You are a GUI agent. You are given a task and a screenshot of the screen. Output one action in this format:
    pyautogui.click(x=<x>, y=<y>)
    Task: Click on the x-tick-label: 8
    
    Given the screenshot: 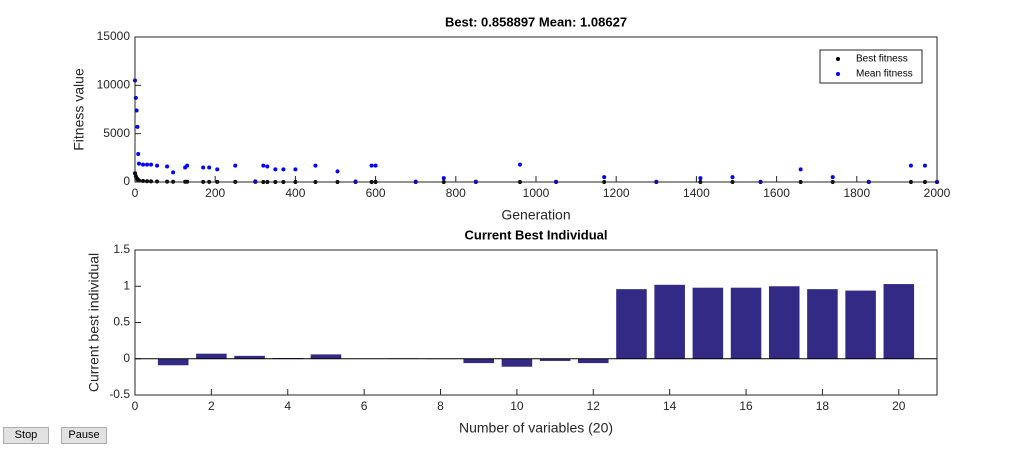 What is the action you would take?
    pyautogui.click(x=440, y=406)
    